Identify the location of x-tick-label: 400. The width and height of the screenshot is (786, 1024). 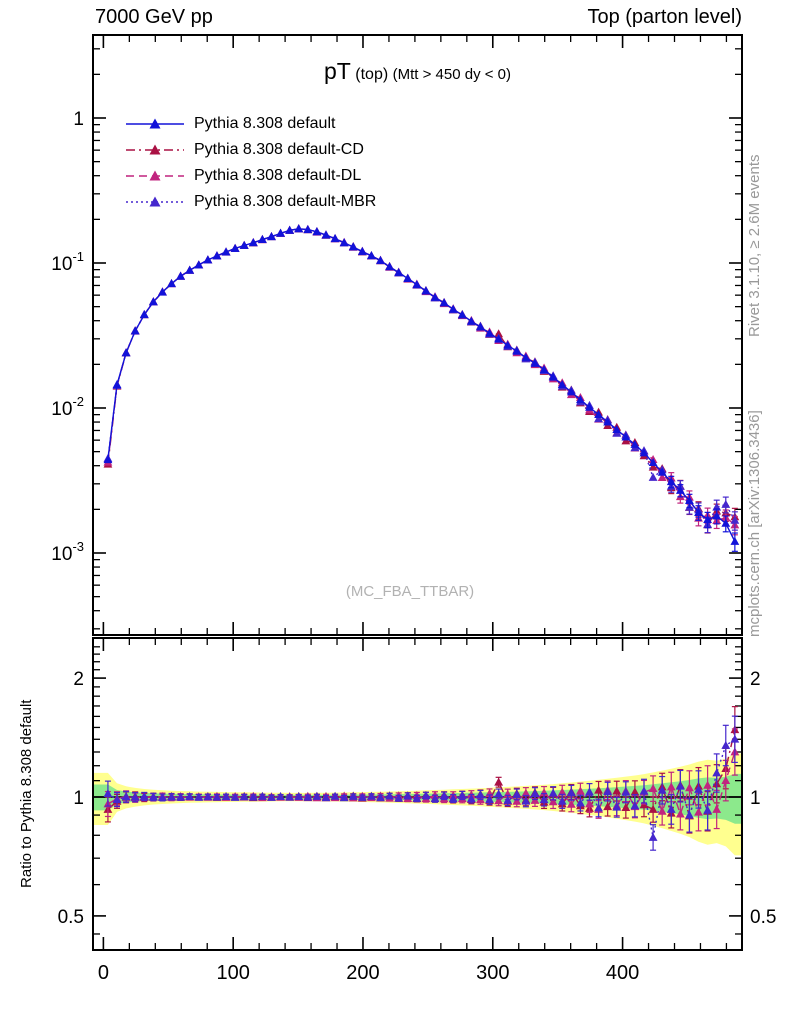
(622, 973).